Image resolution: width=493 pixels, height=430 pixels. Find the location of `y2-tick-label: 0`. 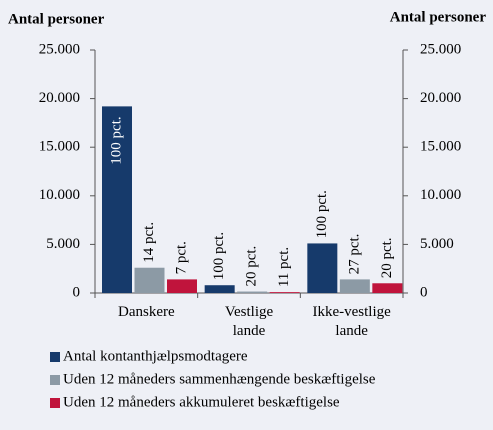

y2-tick-label: 0 is located at coordinates (424, 292).